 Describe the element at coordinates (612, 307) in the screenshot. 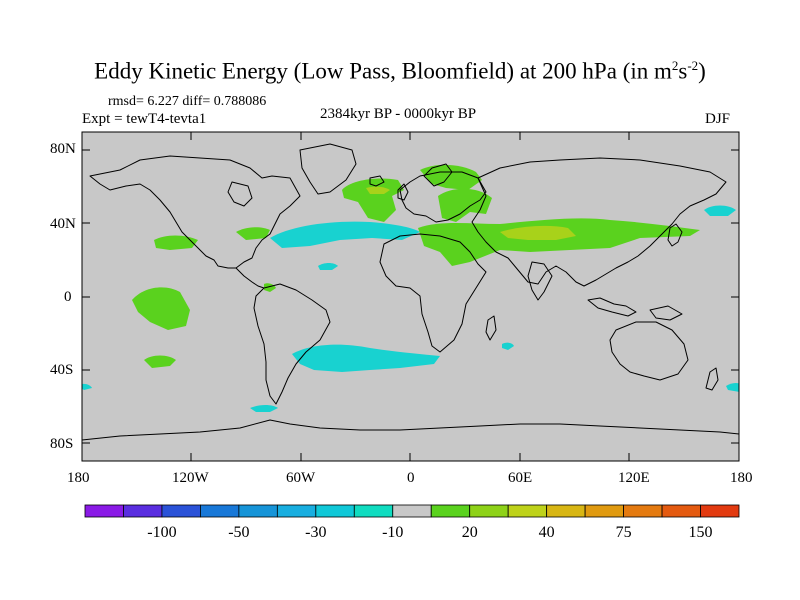

I see `coastline-indonesia` at that location.